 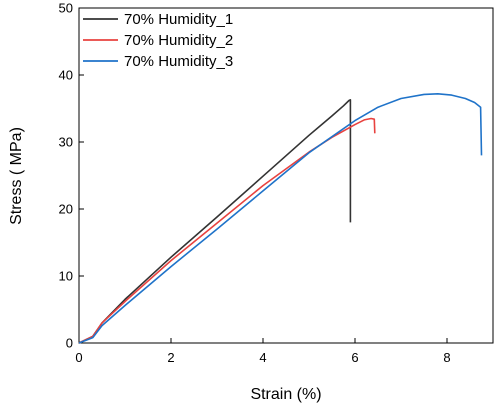 What do you see at coordinates (262, 357) in the screenshot?
I see `x-tick-label: 4` at bounding box center [262, 357].